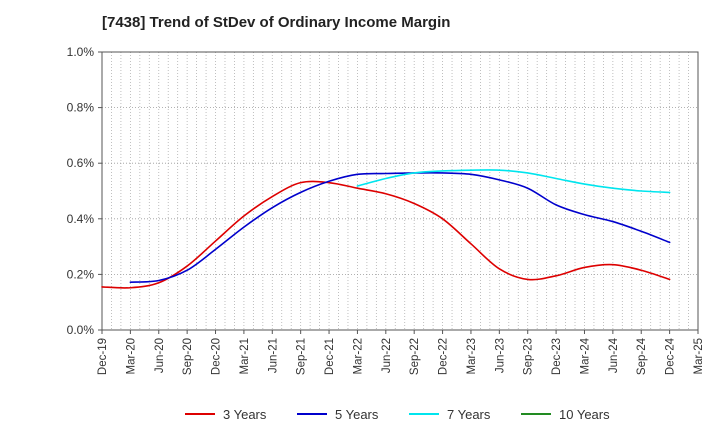 The width and height of the screenshot is (720, 440). I want to click on x-tick-label: Mar-24, so click(585, 355).